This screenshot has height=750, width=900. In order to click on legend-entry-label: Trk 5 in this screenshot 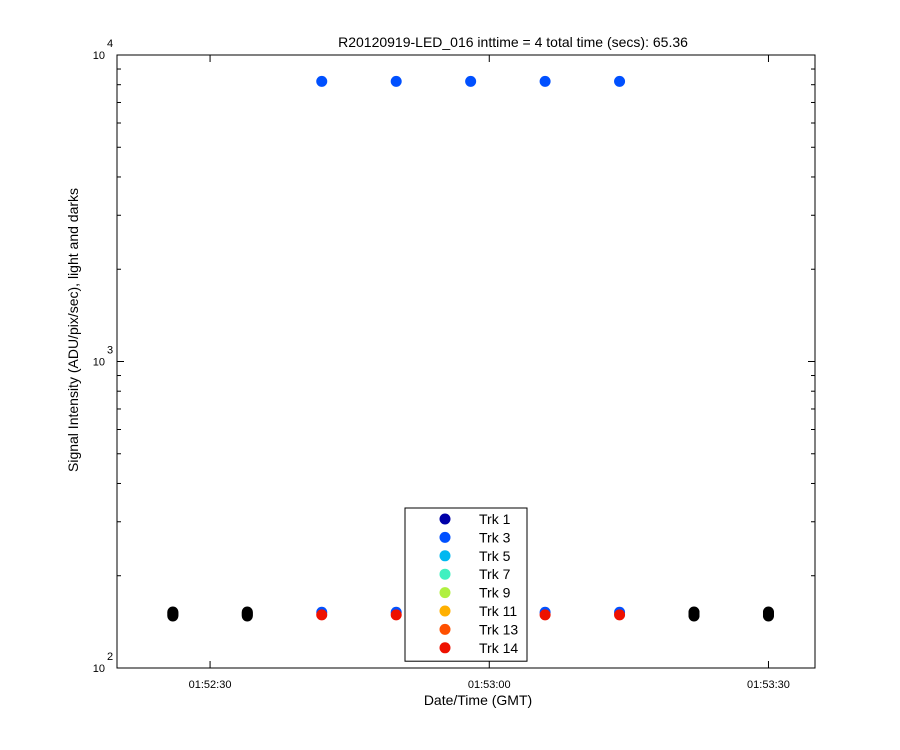, I will do `click(495, 556)`.